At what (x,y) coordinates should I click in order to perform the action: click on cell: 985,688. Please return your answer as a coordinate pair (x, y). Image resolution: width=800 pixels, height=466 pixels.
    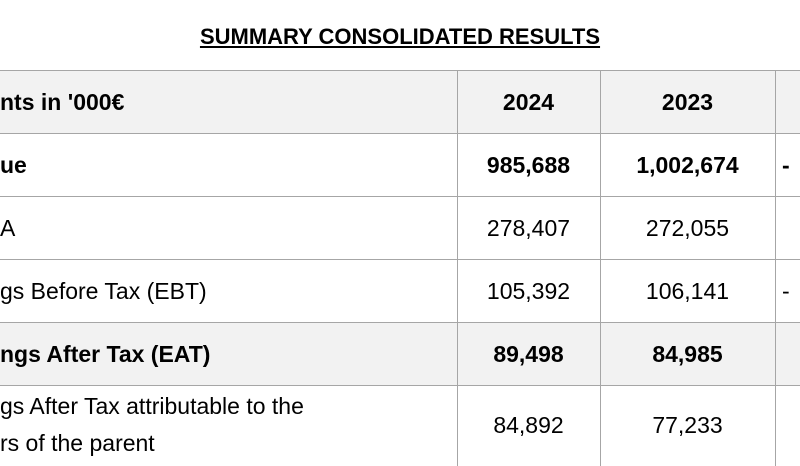
    Looking at the image, I should click on (528, 165).